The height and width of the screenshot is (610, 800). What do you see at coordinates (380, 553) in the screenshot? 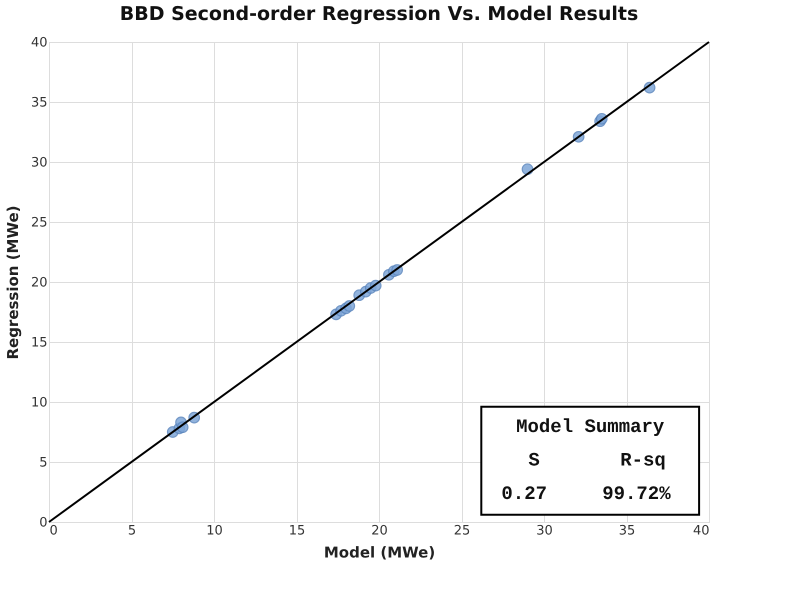
I see `x-axis-title: Model (MWe)` at bounding box center [380, 553].